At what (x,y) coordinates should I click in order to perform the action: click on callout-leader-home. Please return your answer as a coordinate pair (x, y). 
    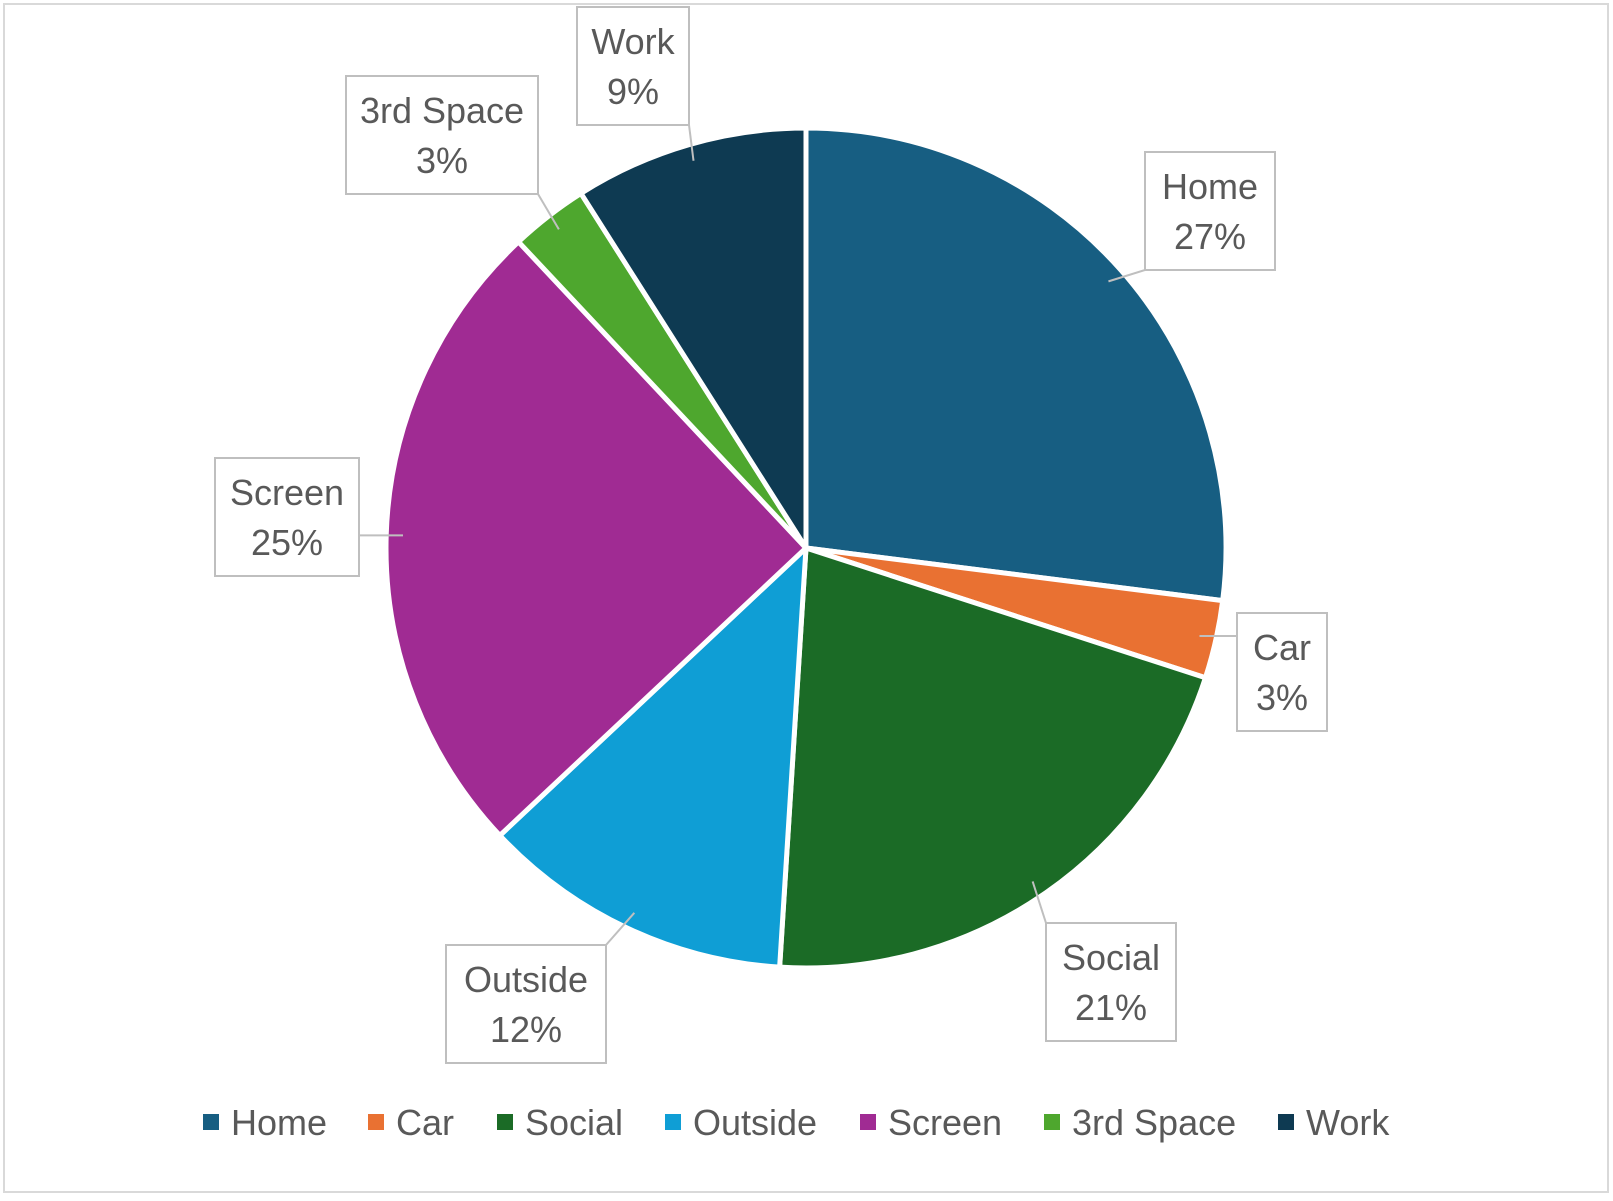
    Looking at the image, I should click on (1127, 276).